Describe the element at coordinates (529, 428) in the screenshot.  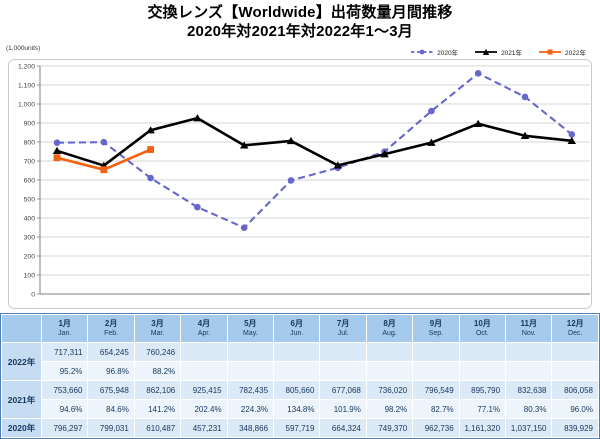
I see `table-cell-value: 1,037,150` at that location.